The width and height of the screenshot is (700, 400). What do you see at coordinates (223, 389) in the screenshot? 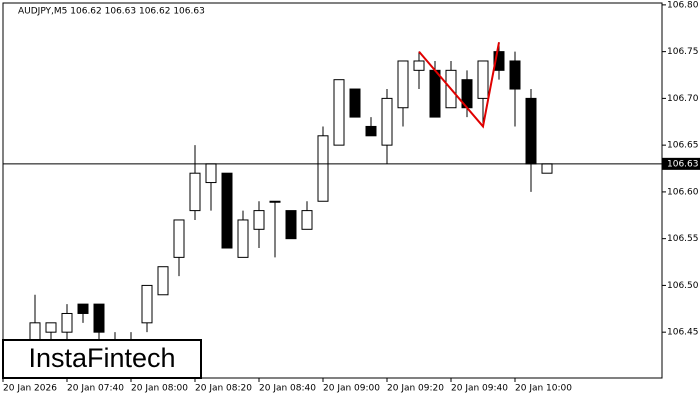
I see `x-tick-label: 20 Jan 08:20` at bounding box center [223, 389].